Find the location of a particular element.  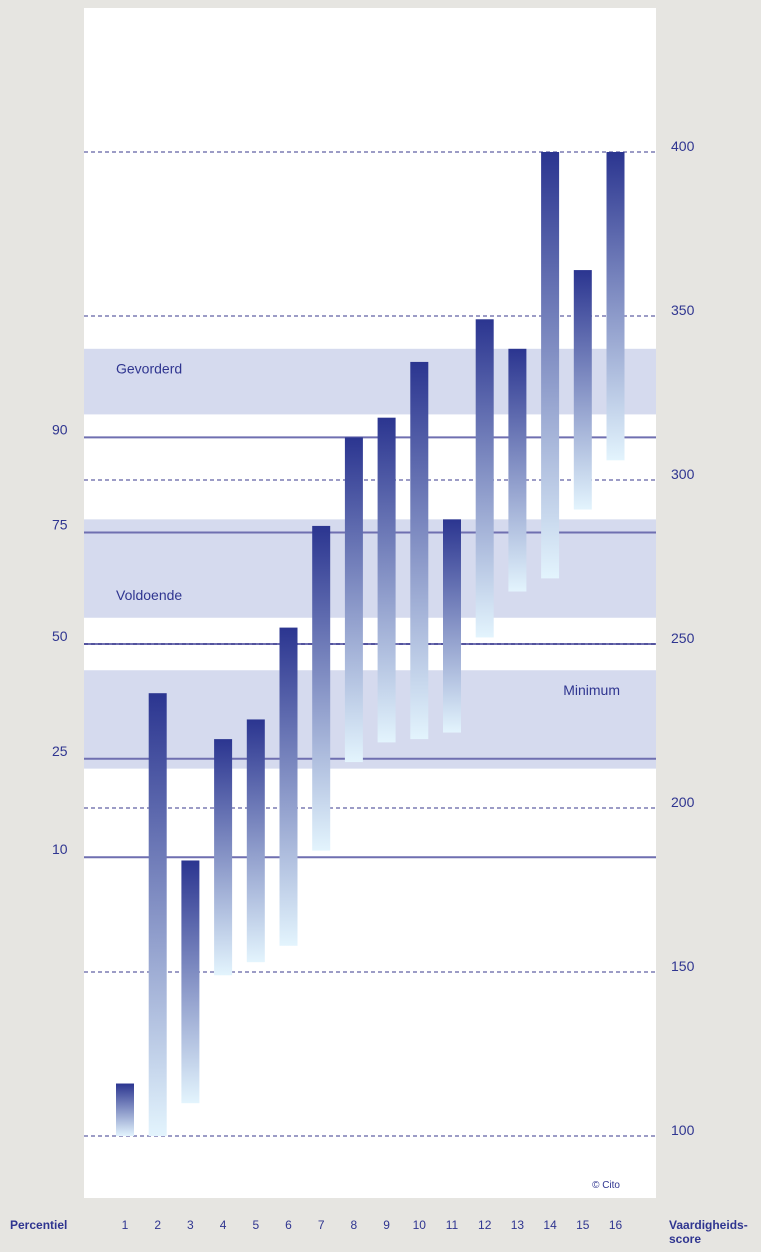

percentile-tick-75: 75 is located at coordinates (60, 524).